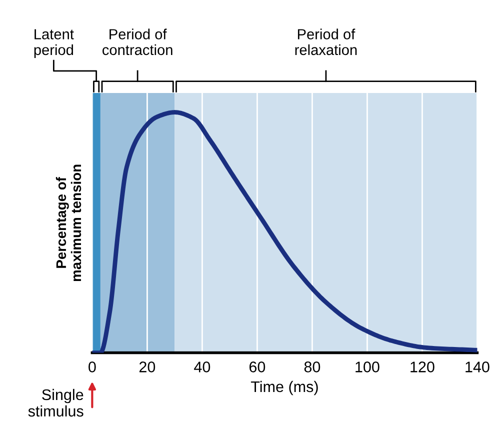 This screenshot has height=421, width=493. I want to click on x-tick-label: 140, so click(478, 367).